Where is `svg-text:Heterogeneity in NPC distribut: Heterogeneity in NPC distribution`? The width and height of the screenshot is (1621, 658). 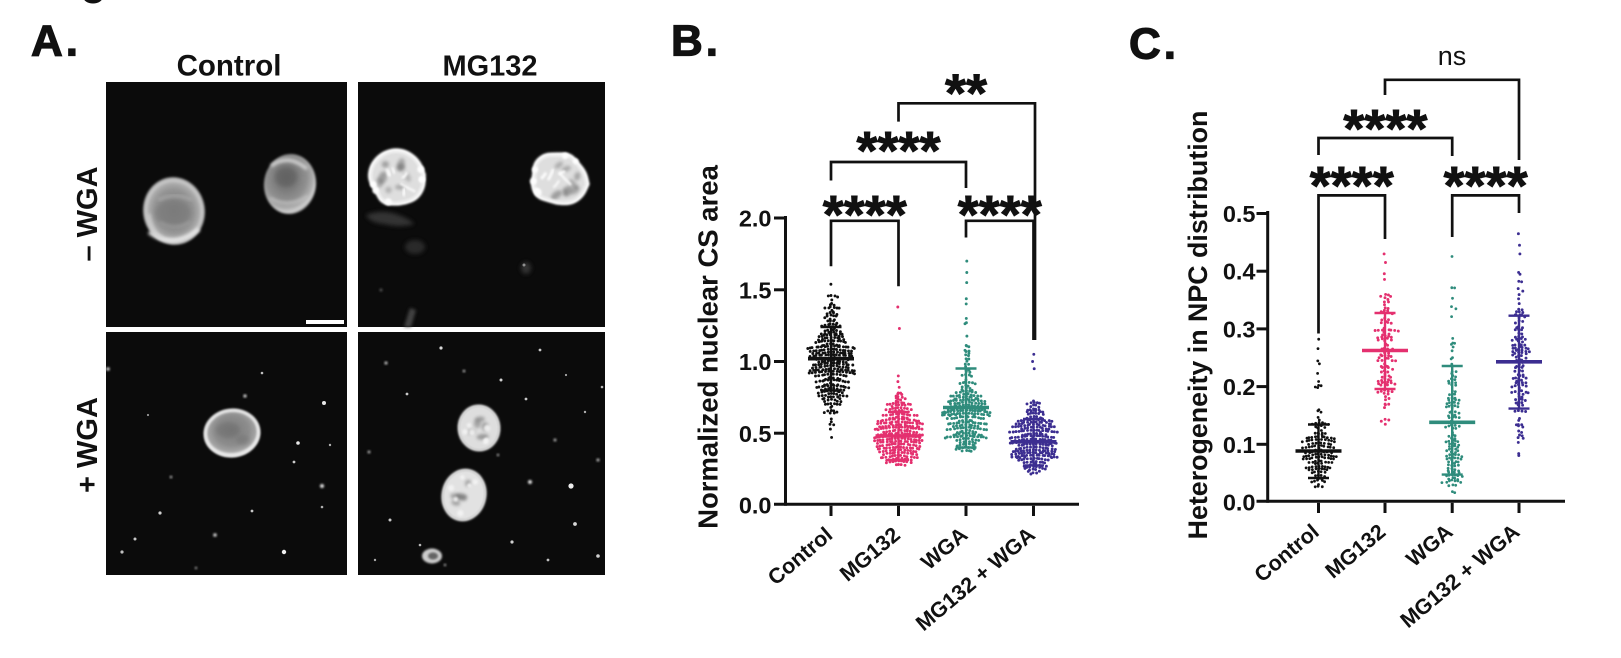
svg-text:Heterogeneity in NPC distribut: Heterogeneity in NPC distribution is located at coordinates (1198, 325).